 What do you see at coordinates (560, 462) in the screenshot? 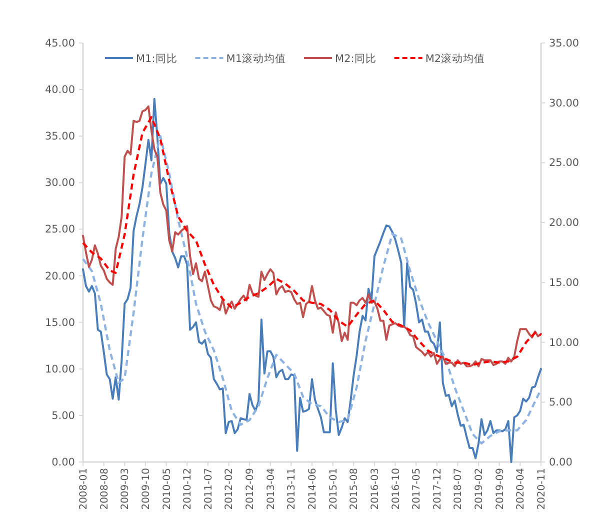
I see `y2-tick-label: 0.00` at bounding box center [560, 462].